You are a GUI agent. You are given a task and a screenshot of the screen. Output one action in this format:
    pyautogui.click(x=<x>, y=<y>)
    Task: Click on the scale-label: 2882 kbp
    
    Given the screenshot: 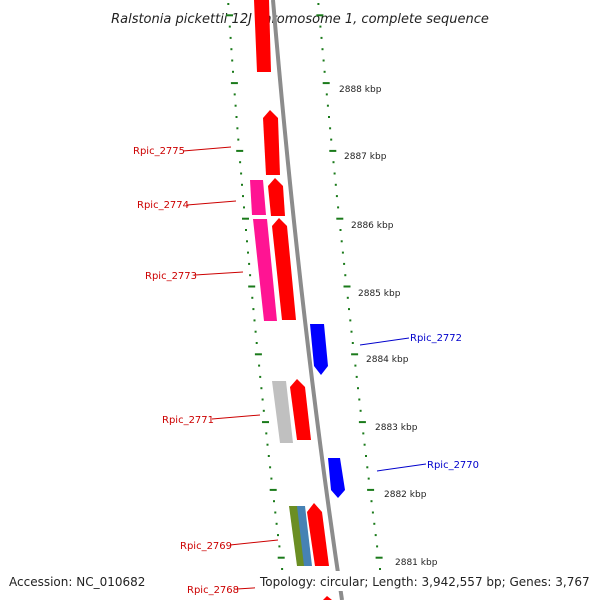 What is the action you would take?
    pyautogui.click(x=405, y=495)
    